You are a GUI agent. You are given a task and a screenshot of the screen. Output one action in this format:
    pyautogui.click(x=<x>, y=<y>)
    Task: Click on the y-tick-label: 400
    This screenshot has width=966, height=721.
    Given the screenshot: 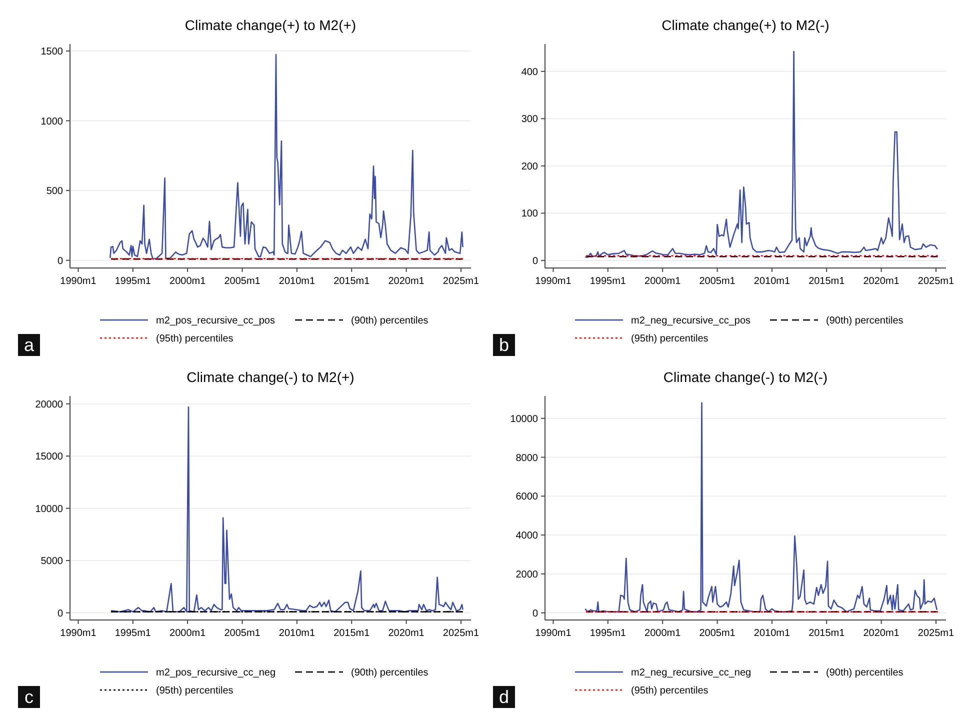 What is the action you would take?
    pyautogui.click(x=529, y=72)
    